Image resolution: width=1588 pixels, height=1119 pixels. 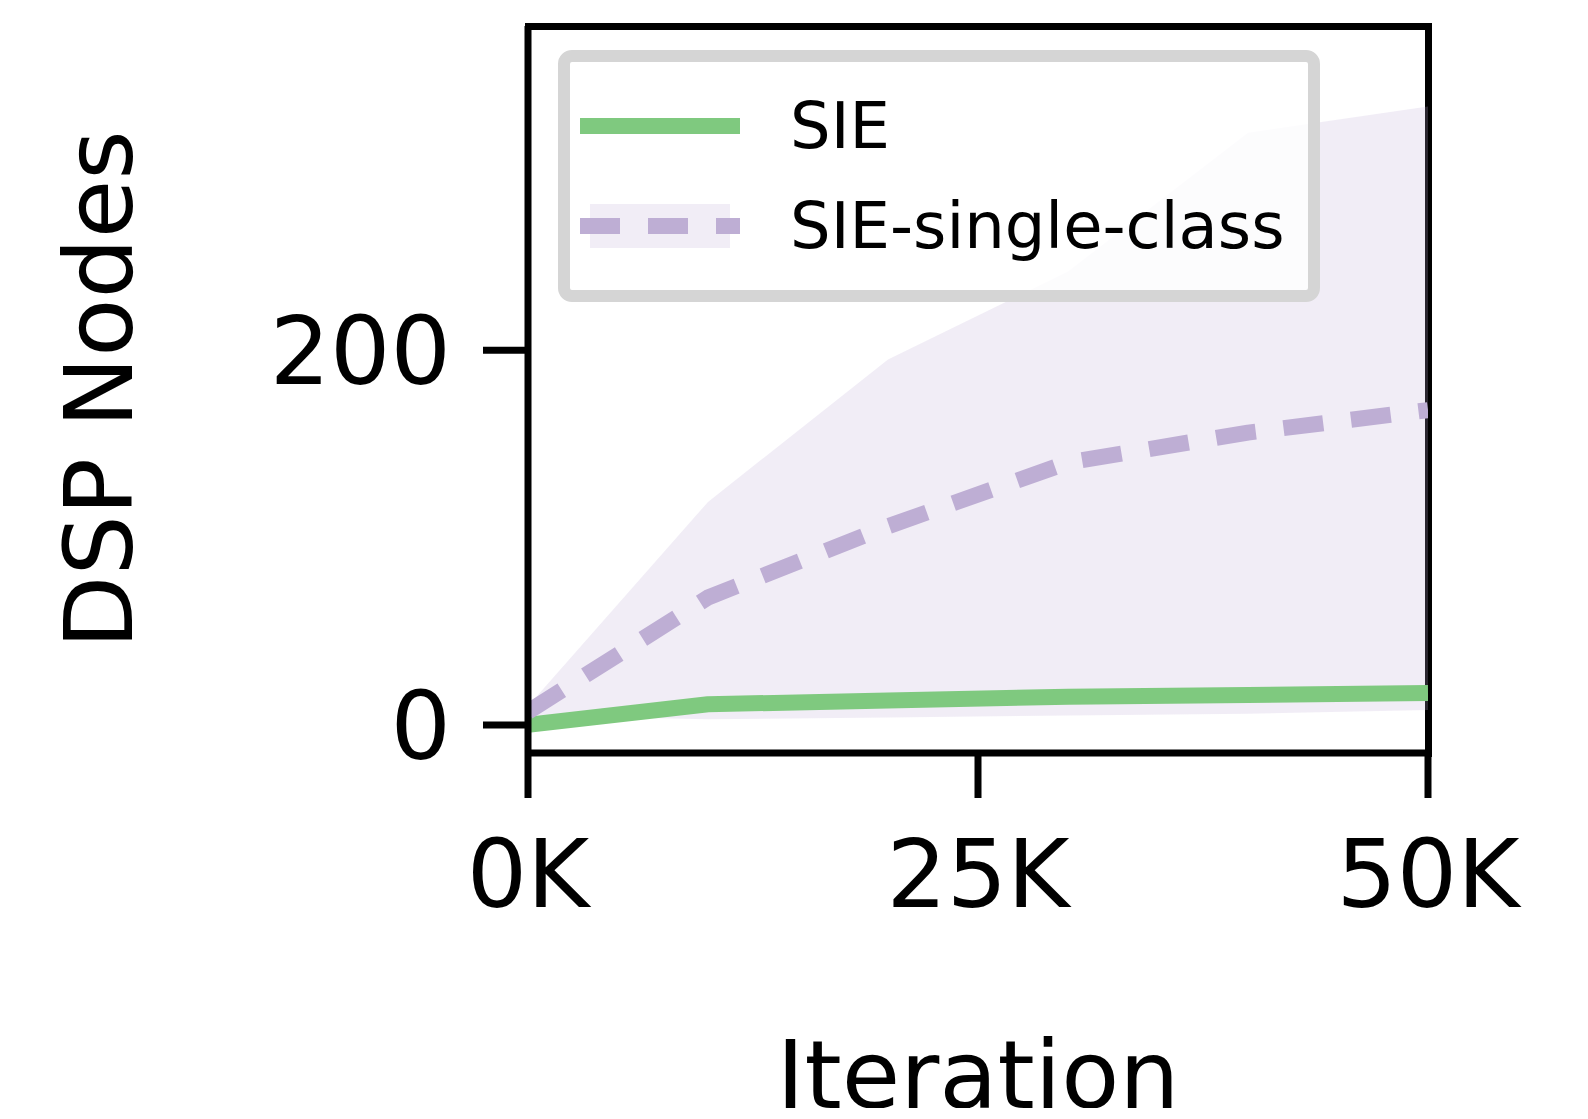 I want to click on legend-label: SIE-single-class, so click(x=1037, y=226).